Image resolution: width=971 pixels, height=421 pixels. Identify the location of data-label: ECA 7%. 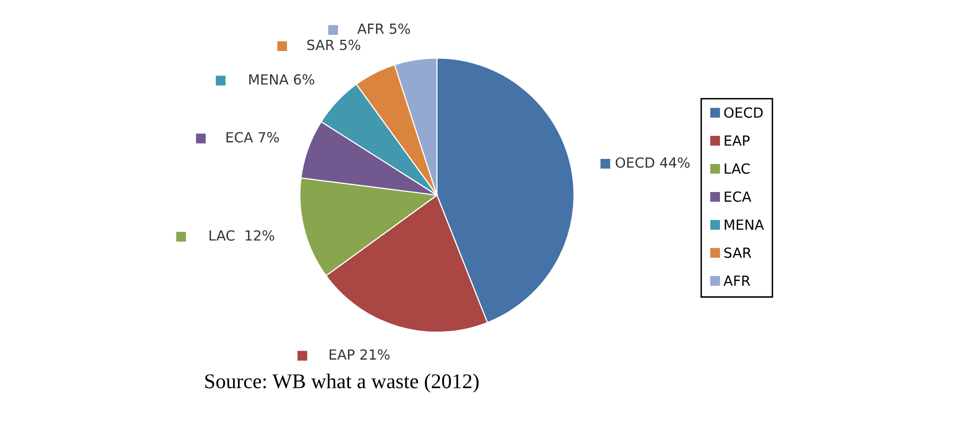
(252, 137).